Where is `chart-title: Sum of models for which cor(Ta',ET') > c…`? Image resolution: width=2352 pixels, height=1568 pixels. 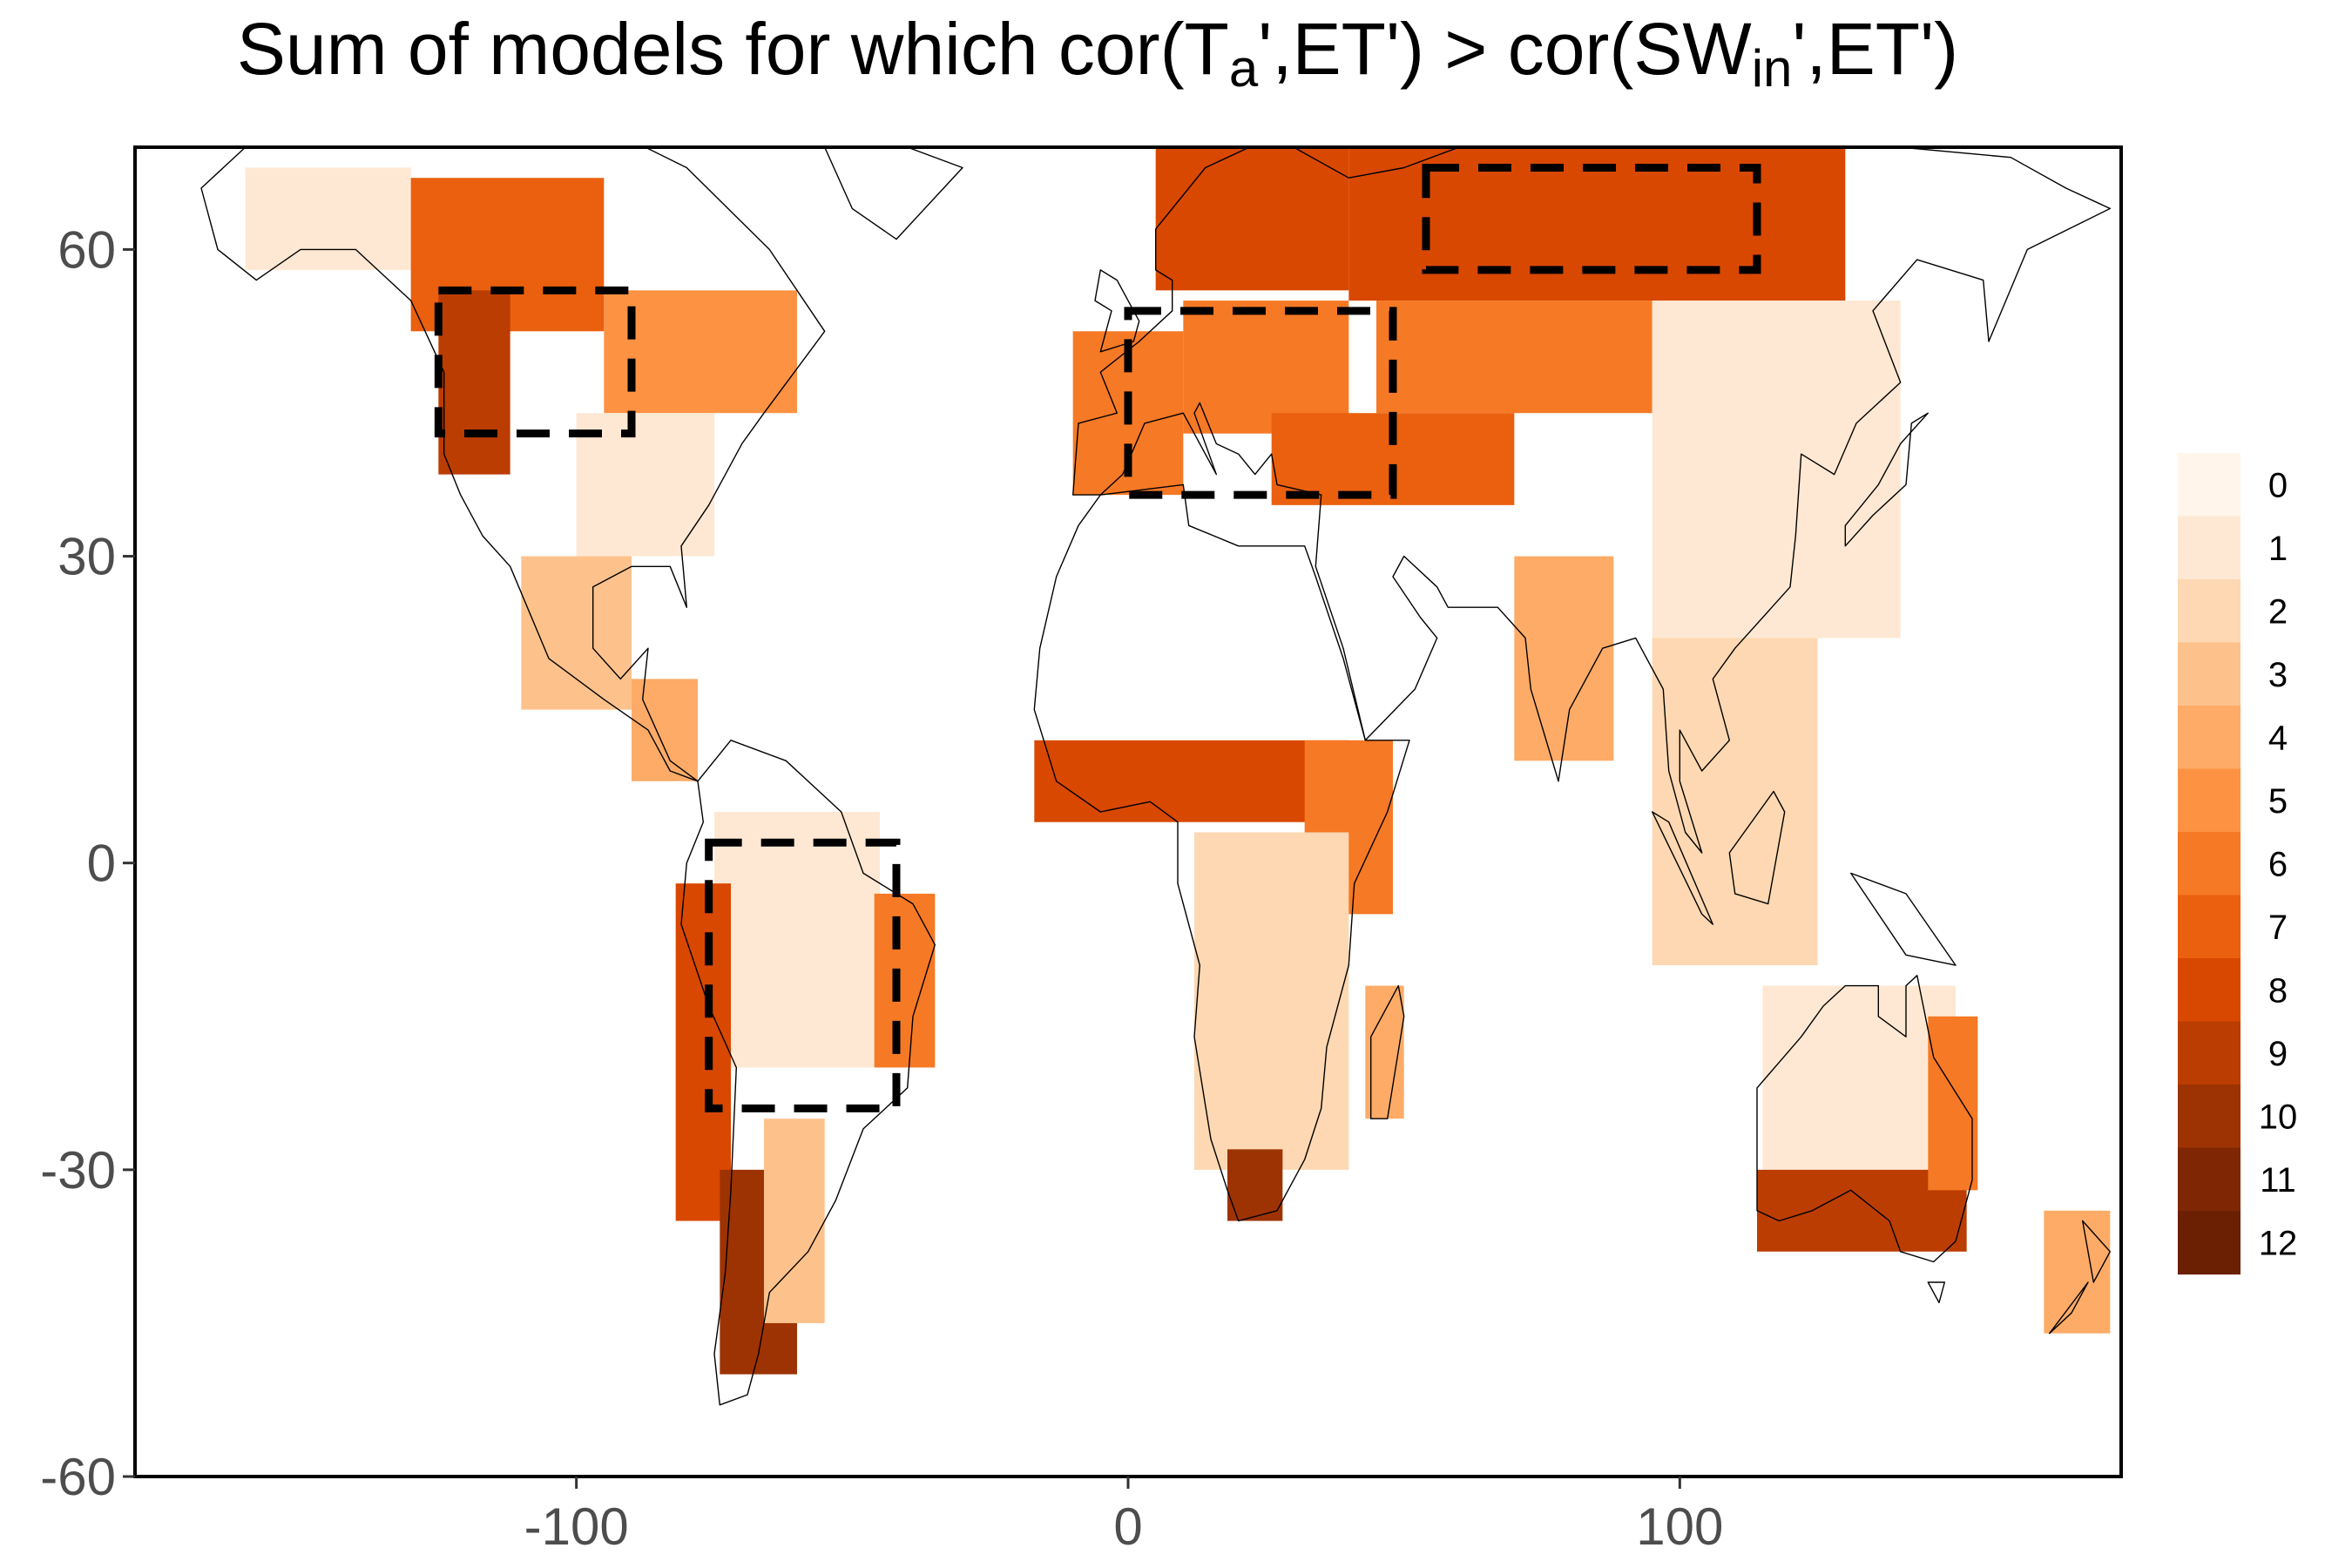 chart-title: Sum of models for which cor(Ta',ET') > c… is located at coordinates (1097, 53).